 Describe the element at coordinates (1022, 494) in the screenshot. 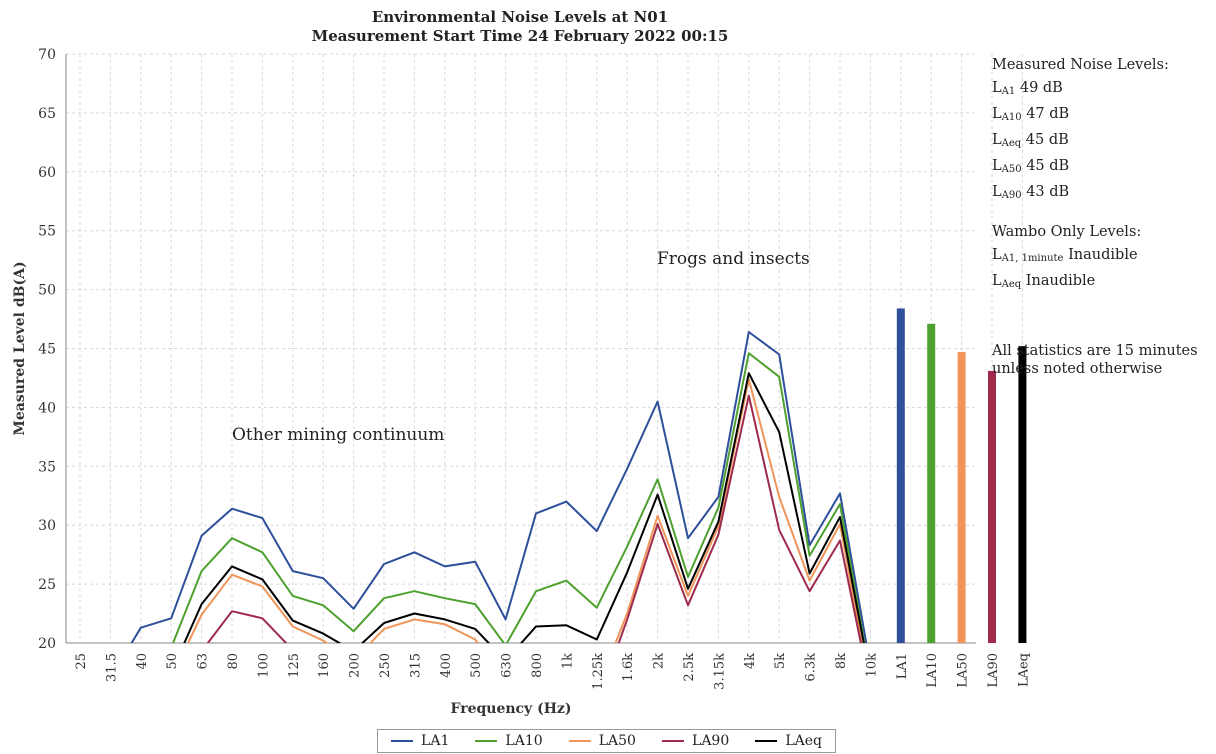

I see `stat-bar-laeq` at that location.